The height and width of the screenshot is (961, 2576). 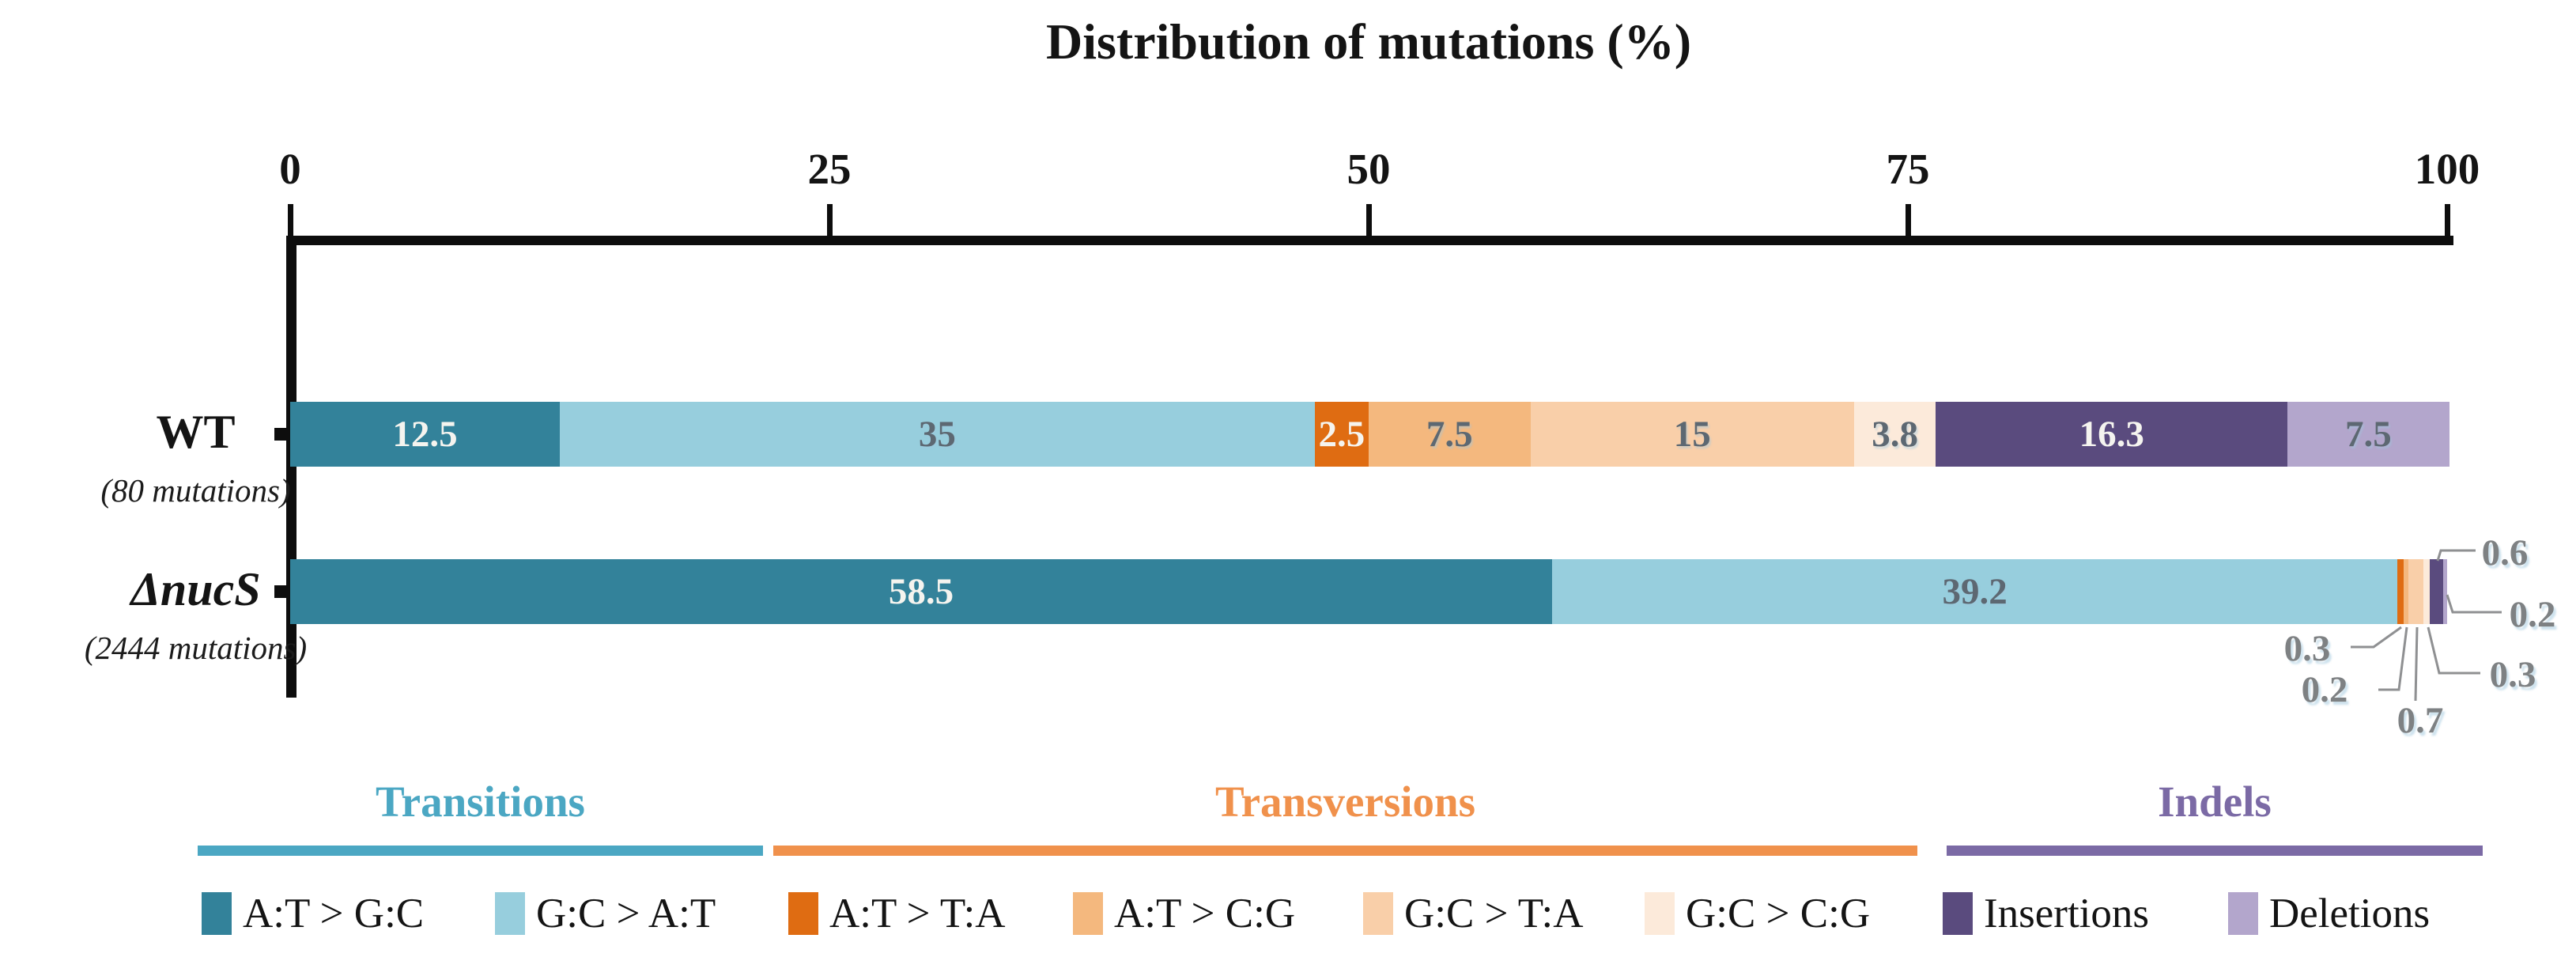 I want to click on value-label: 58.5, so click(x=921, y=591).